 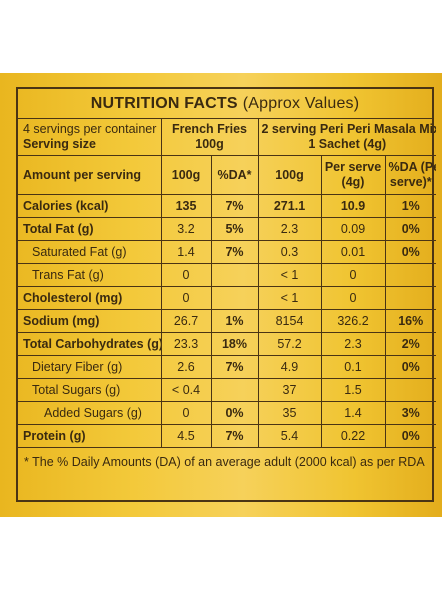 I want to click on table-row: Saturated Fat (g) 1.4 7% 0.3 0.01 0%, so click(x=227, y=252).